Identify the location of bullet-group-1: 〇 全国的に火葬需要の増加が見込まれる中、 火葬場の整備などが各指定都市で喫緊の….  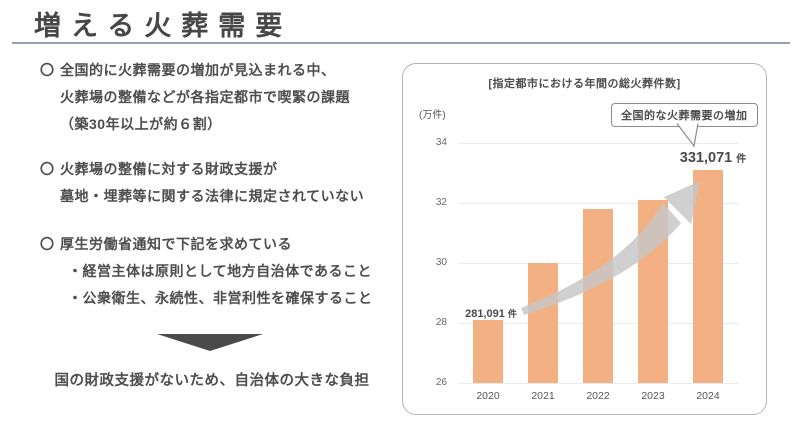
(225, 97).